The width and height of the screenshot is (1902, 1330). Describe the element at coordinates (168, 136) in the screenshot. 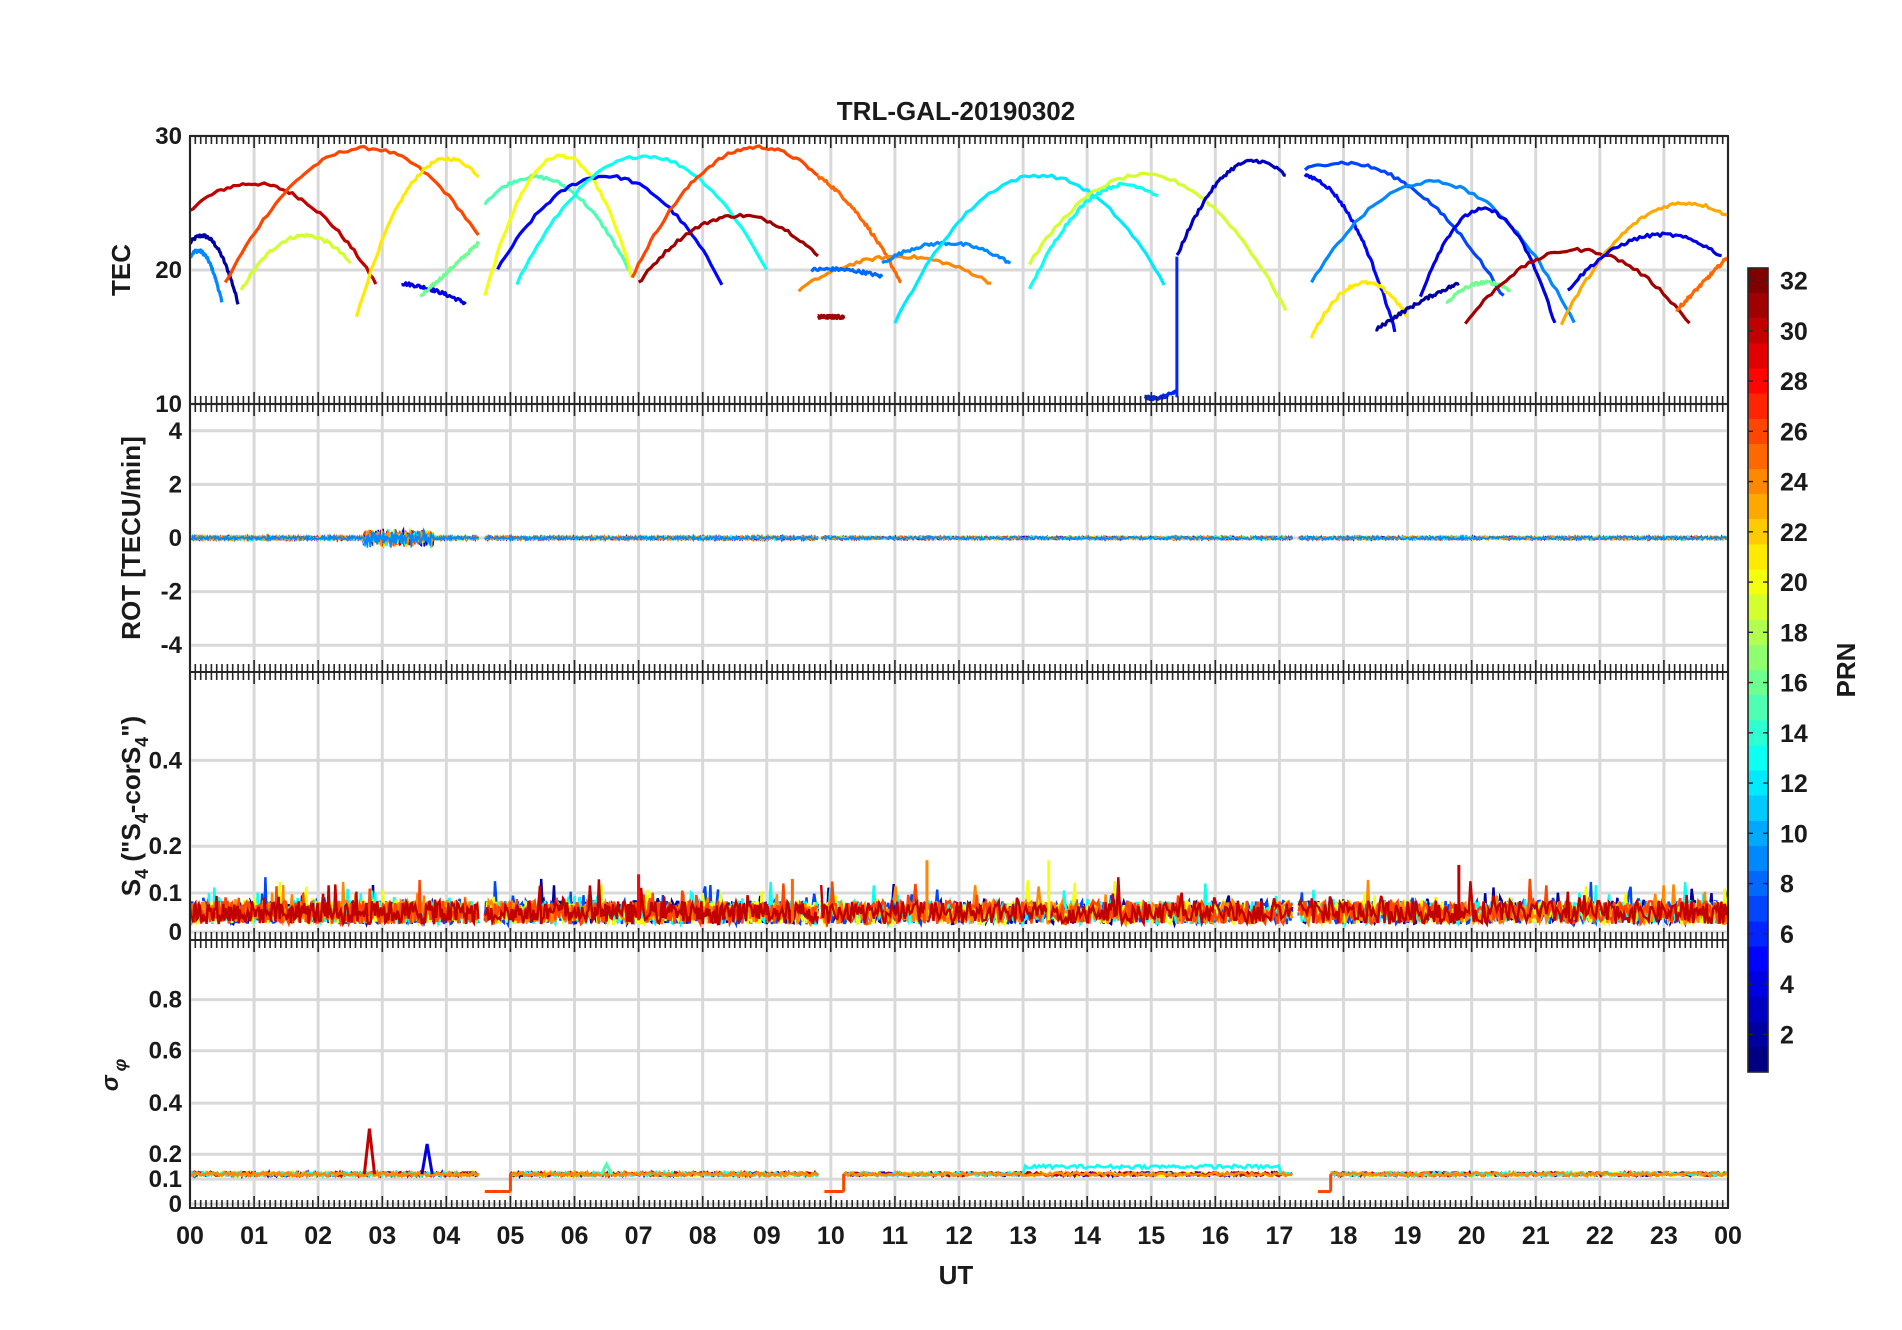

I see `y-tick-label: 30` at that location.